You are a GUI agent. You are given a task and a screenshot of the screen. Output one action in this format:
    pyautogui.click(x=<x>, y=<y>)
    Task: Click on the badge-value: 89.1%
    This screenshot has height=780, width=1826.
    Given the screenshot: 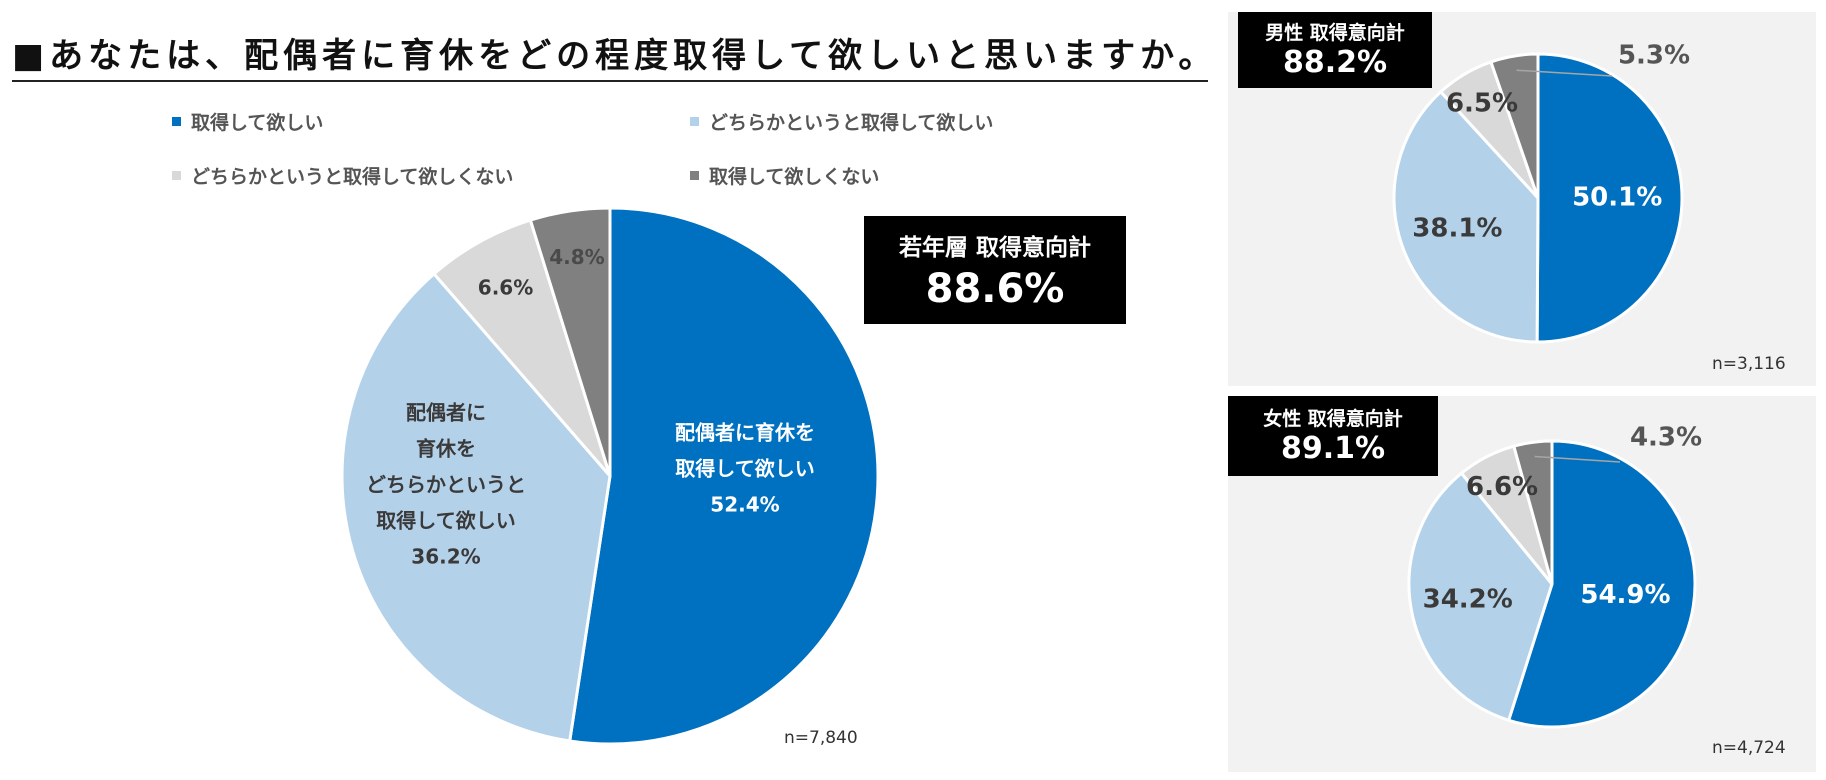 What is the action you would take?
    pyautogui.click(x=1333, y=448)
    